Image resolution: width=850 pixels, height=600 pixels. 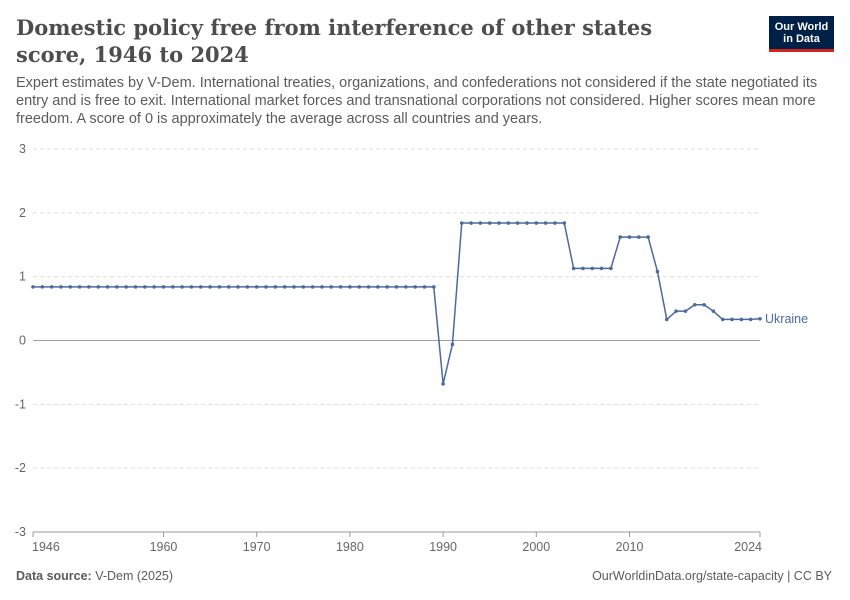 What do you see at coordinates (748, 547) in the screenshot?
I see `x-tick-label: 2024` at bounding box center [748, 547].